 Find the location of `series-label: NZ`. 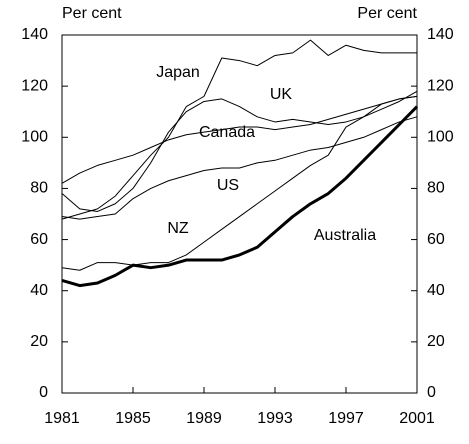

series-label: NZ is located at coordinates (178, 228).